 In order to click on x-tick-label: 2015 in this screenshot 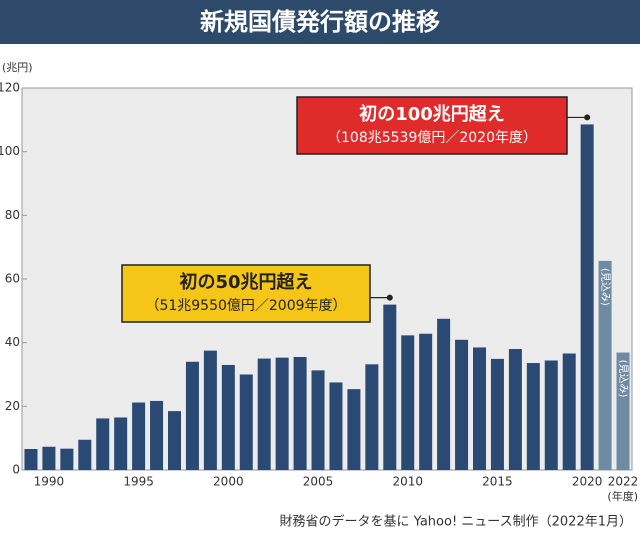, I will do `click(497, 482)`.